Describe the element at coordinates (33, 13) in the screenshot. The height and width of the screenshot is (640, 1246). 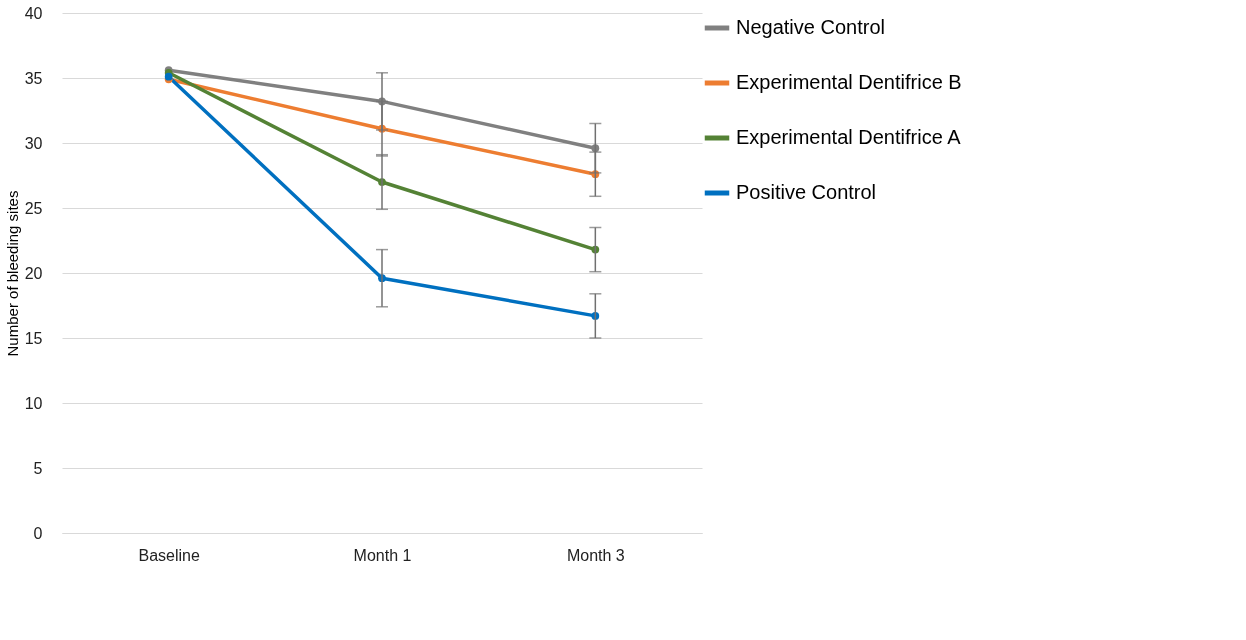
I see `y-tick-label: 40` at that location.